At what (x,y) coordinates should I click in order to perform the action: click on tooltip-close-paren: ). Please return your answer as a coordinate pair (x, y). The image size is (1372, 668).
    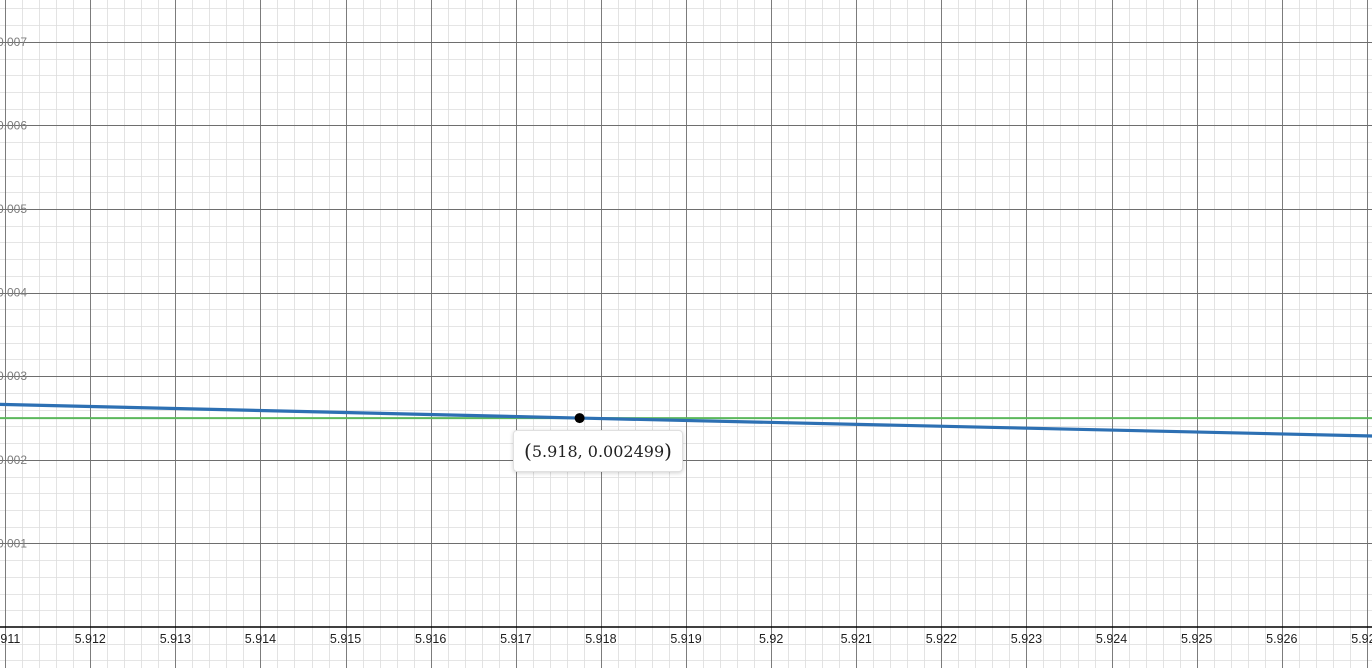
    Looking at the image, I should click on (668, 451).